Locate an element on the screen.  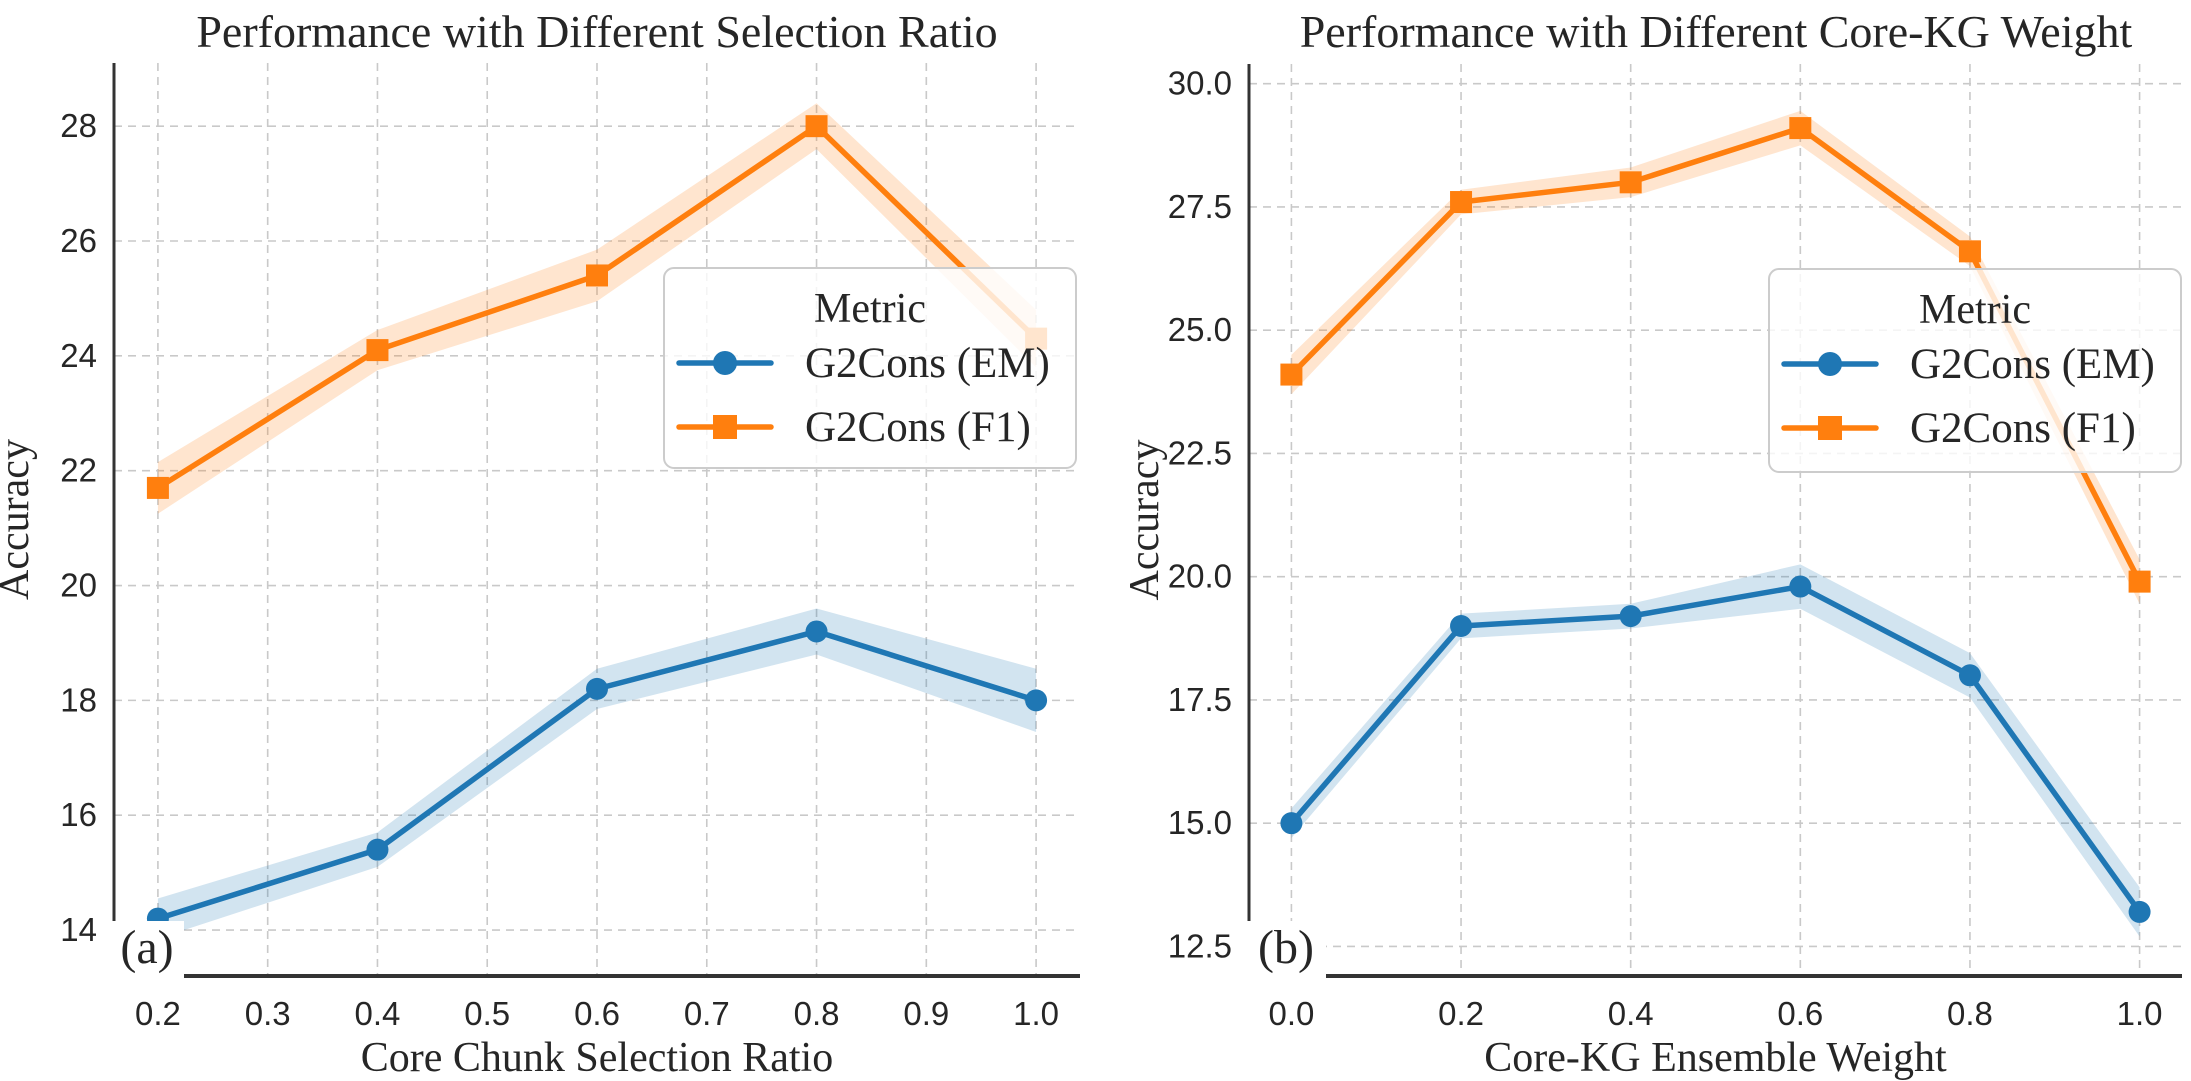
series-line-g2cons-em is located at coordinates (1715, 749).